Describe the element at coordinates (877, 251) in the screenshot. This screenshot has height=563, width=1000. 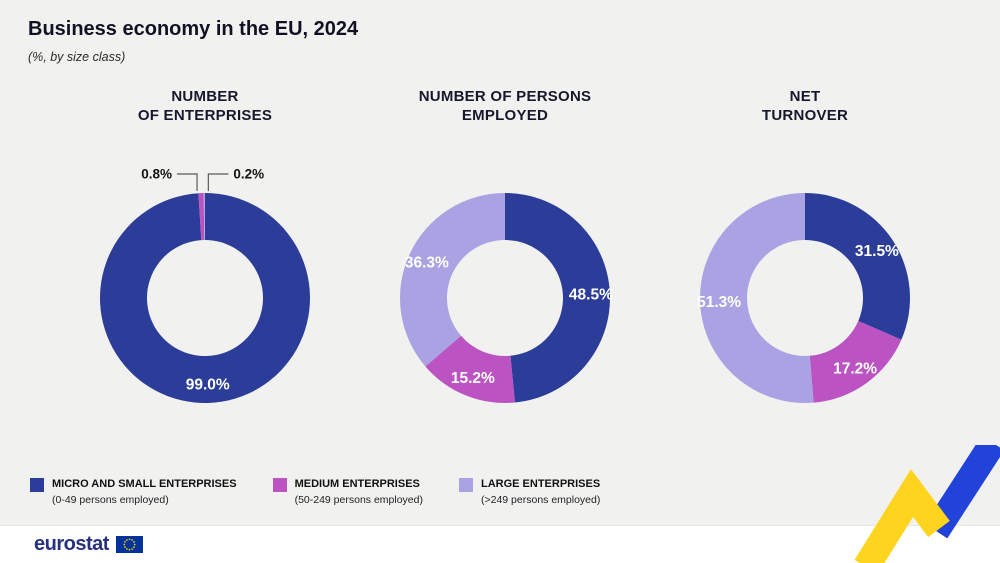
I see `slice-value-label: 31.5%` at that location.